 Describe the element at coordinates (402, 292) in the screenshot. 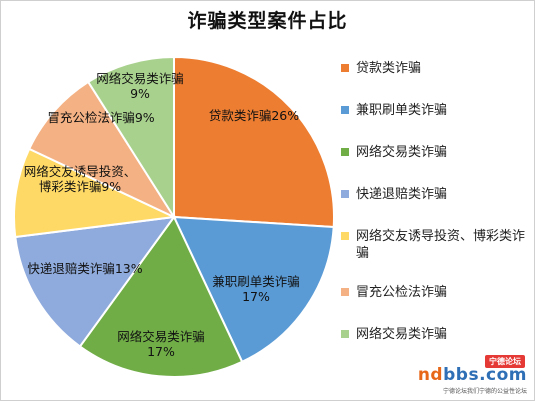

I see `legend-label: 冒充公检法诈骗` at that location.